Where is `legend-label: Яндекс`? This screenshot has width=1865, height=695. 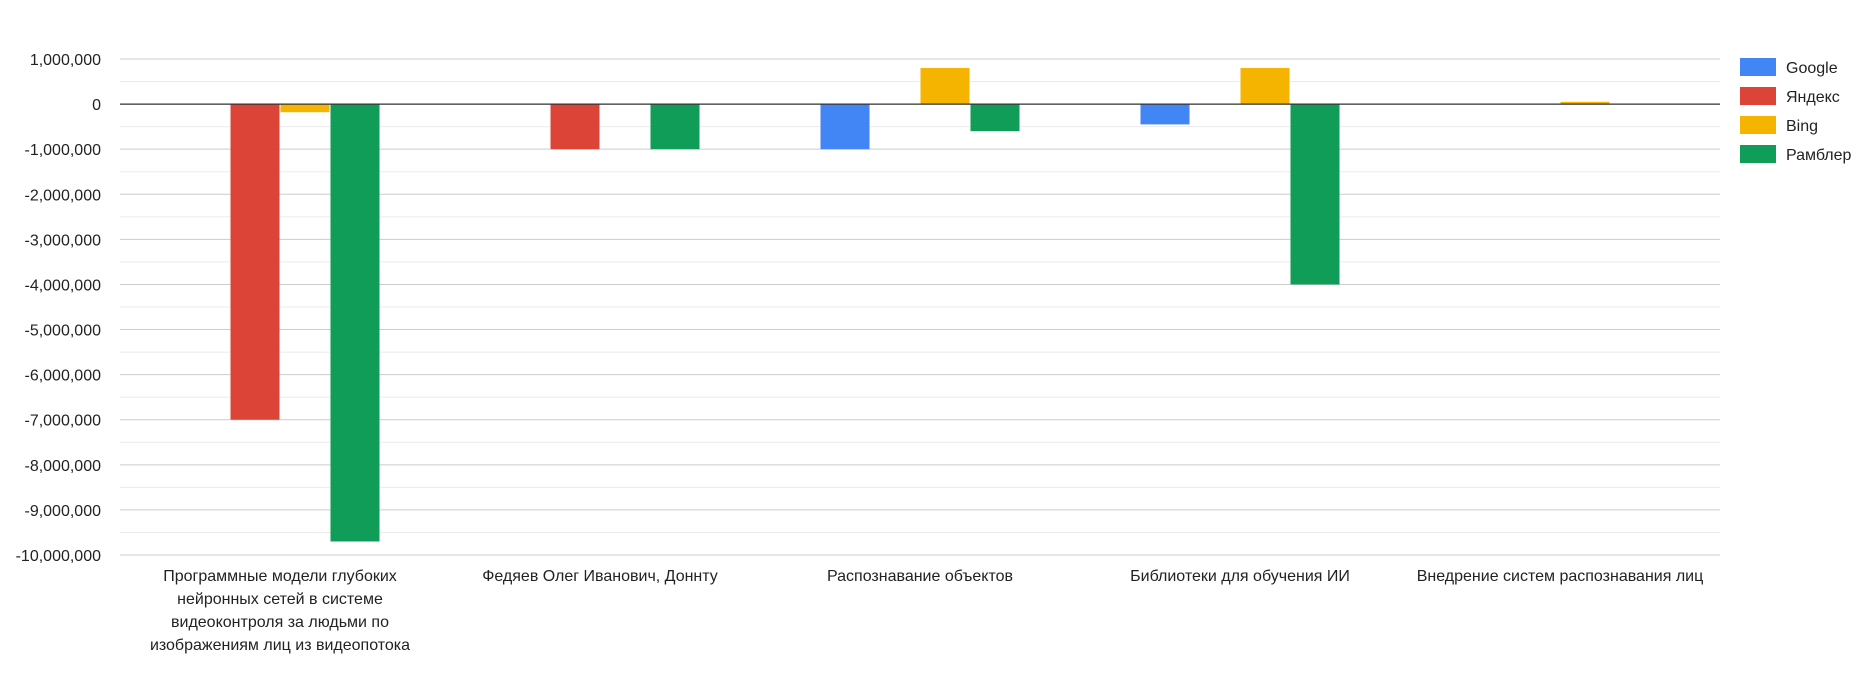 legend-label: Яндекс is located at coordinates (1813, 97).